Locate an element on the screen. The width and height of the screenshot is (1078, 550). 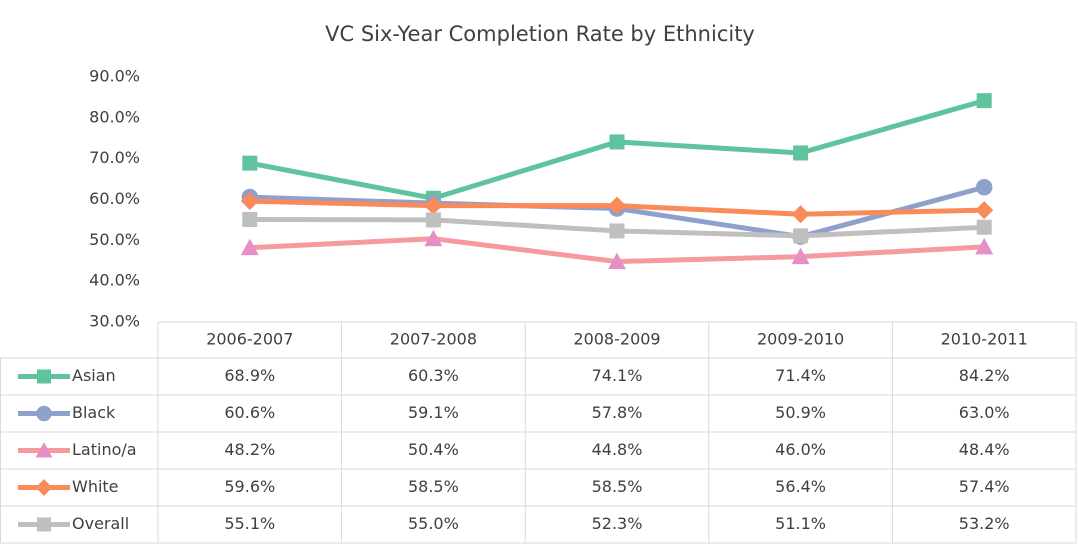
table-cell: 53.2% is located at coordinates (984, 523).